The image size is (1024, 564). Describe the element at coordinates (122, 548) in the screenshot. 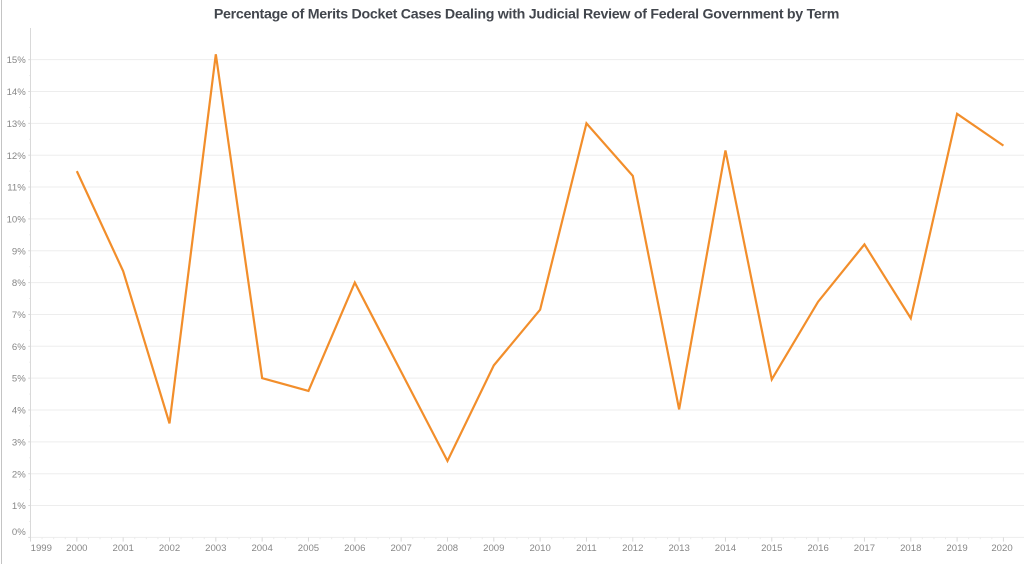

I see `svg-text: 2001` at that location.